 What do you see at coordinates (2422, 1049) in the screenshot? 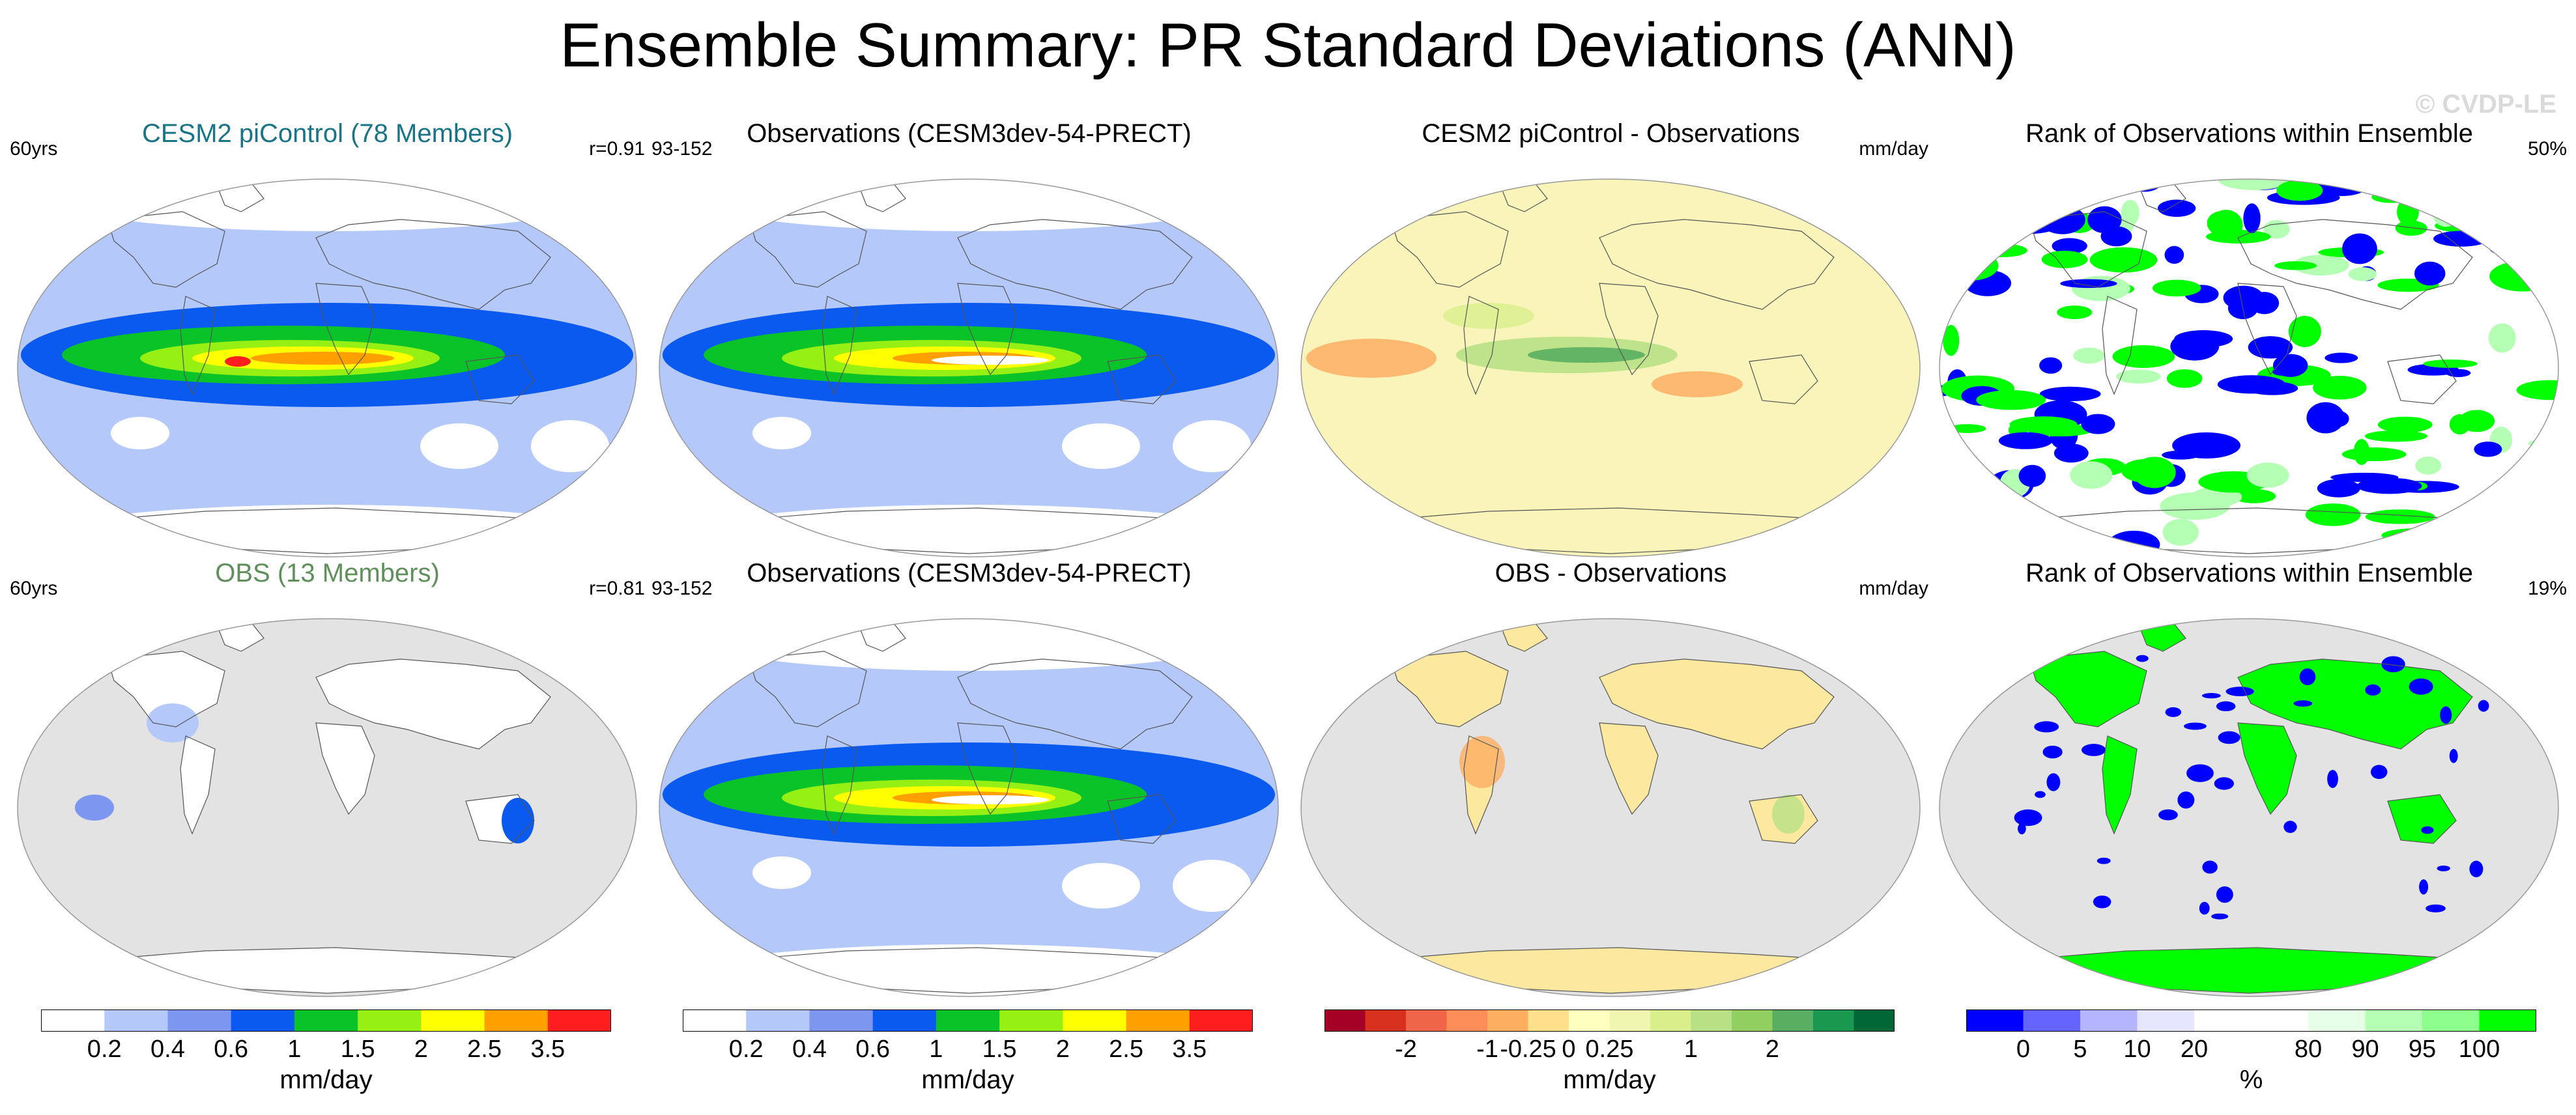
I see `colorbar-tick-label: 95` at bounding box center [2422, 1049].